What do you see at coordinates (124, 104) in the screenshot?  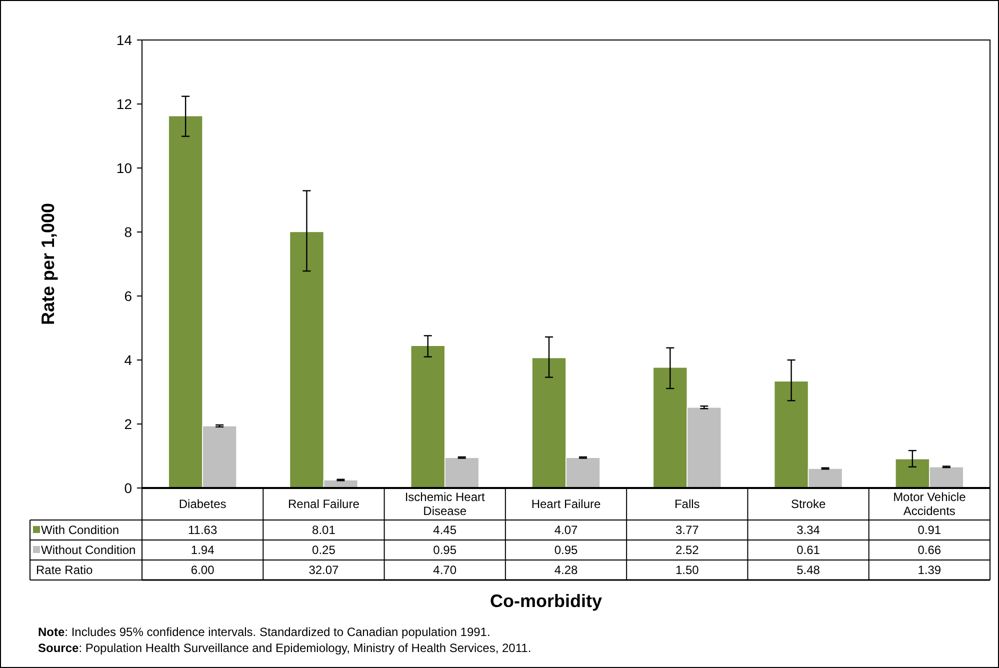 I see `y-tick-label: 12` at bounding box center [124, 104].